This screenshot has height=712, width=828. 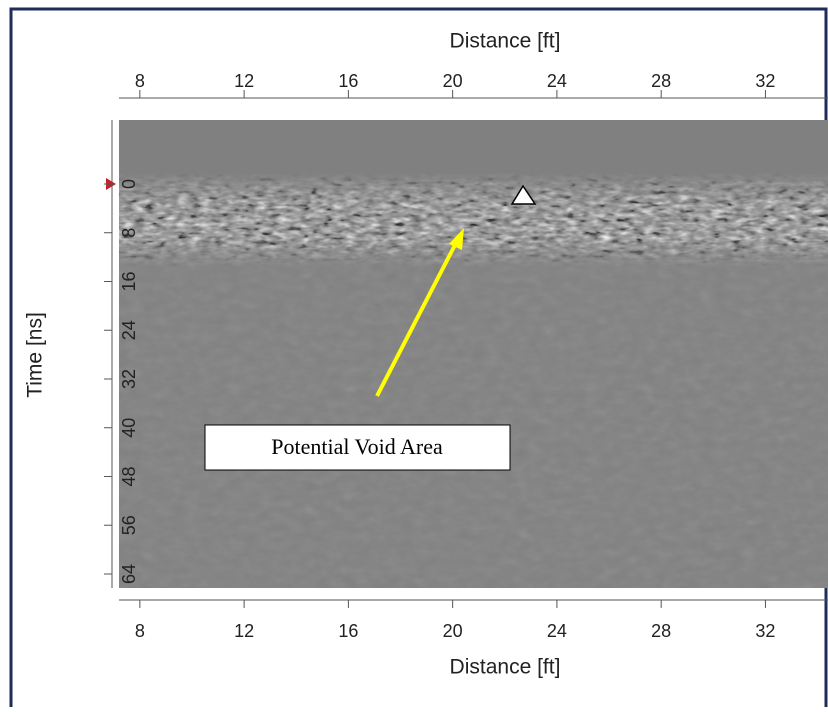 I want to click on arrow, so click(x=416, y=319).